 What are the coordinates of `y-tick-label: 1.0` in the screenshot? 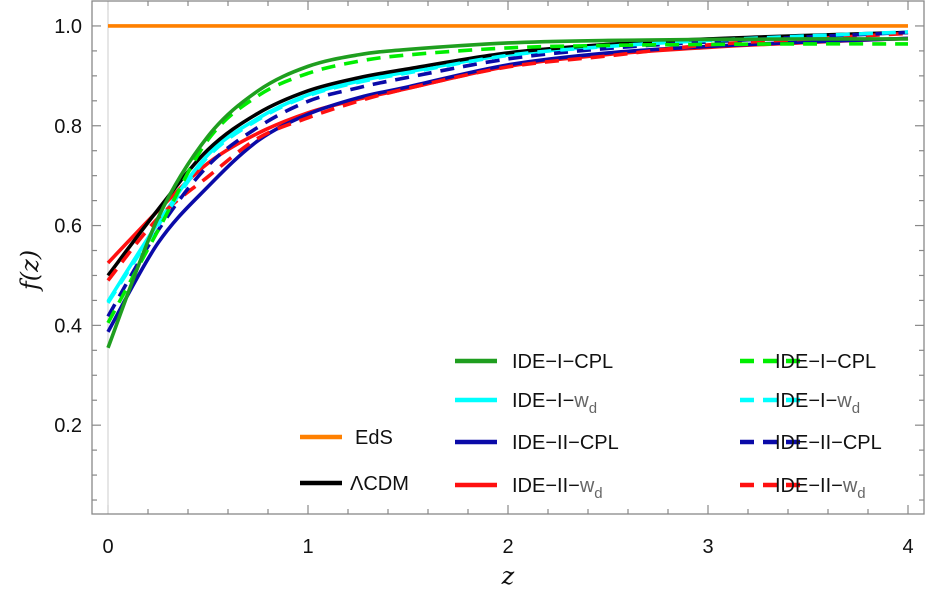 It's located at (68, 27).